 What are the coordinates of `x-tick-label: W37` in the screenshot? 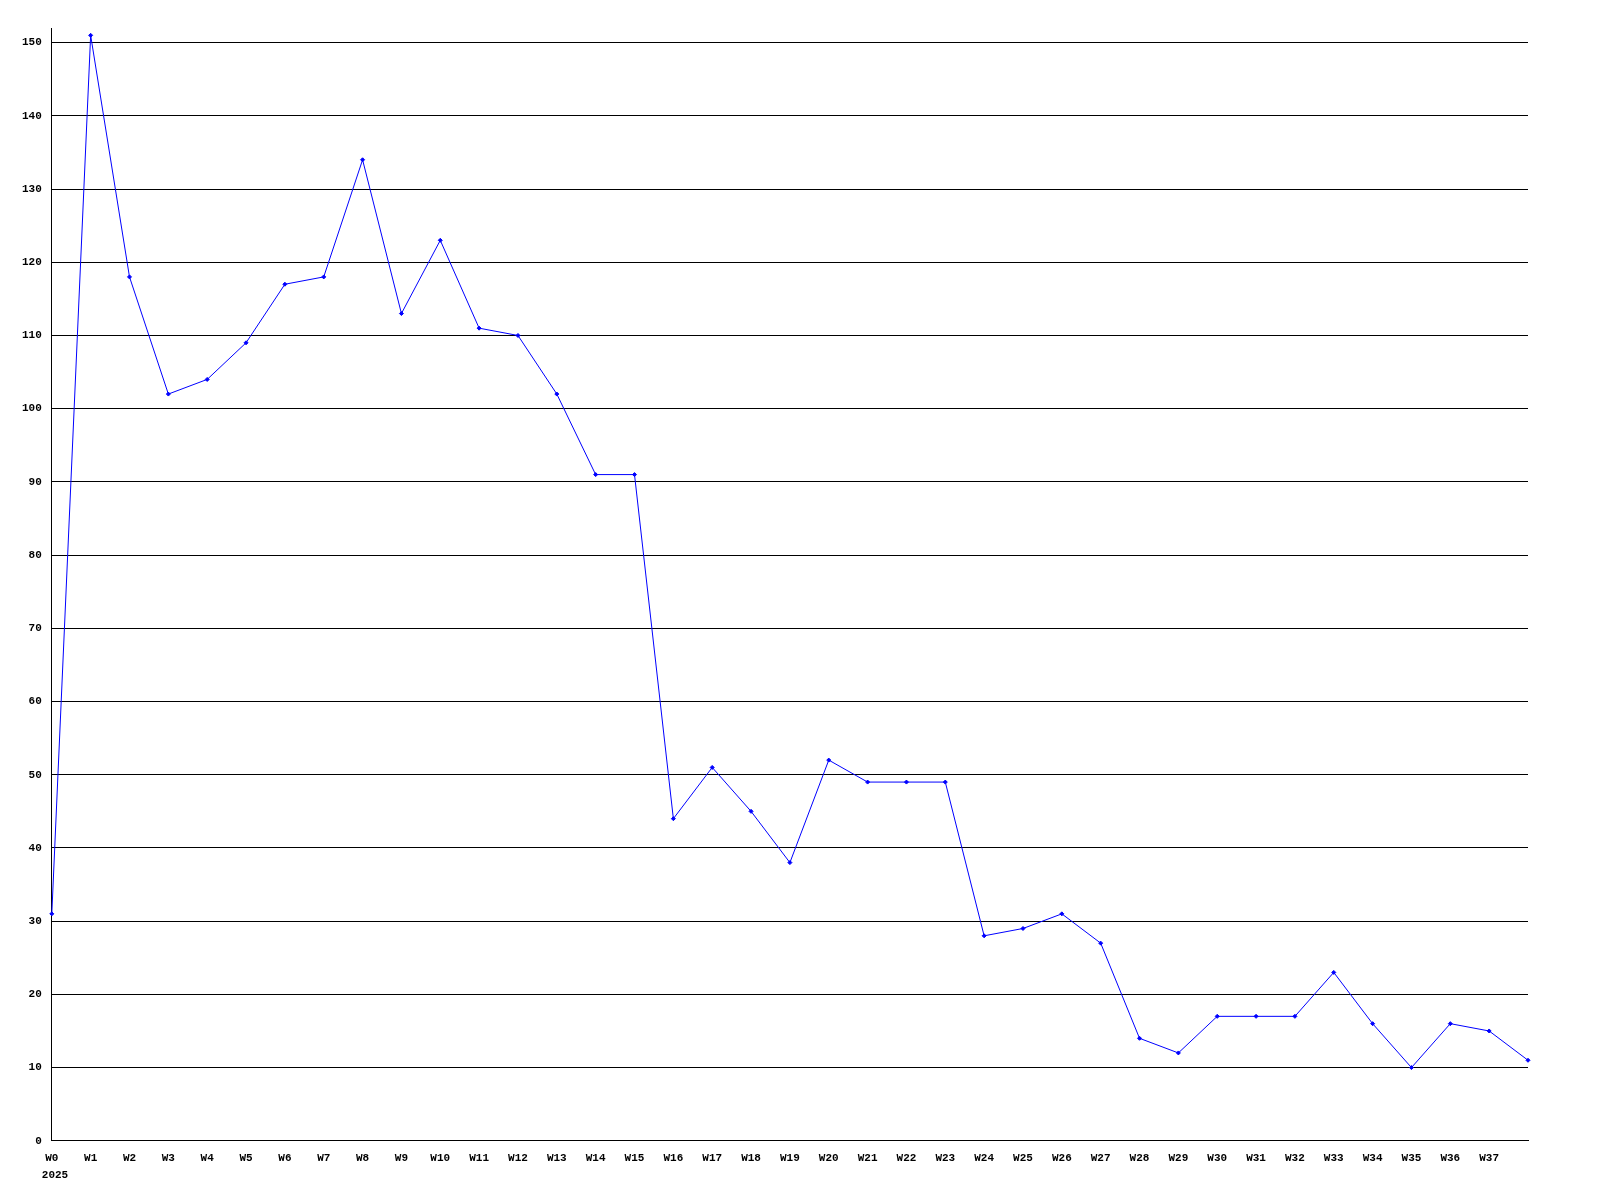 It's located at (1489, 1158).